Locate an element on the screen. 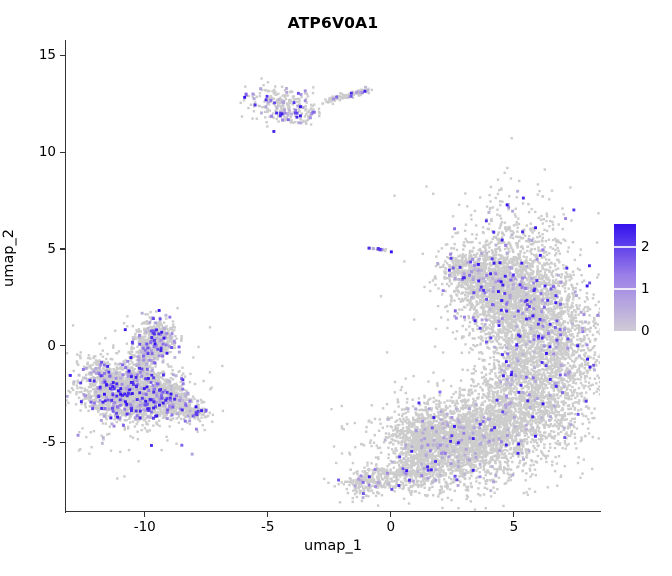 The image size is (672, 576). x-tick-label: 5 is located at coordinates (514, 527).